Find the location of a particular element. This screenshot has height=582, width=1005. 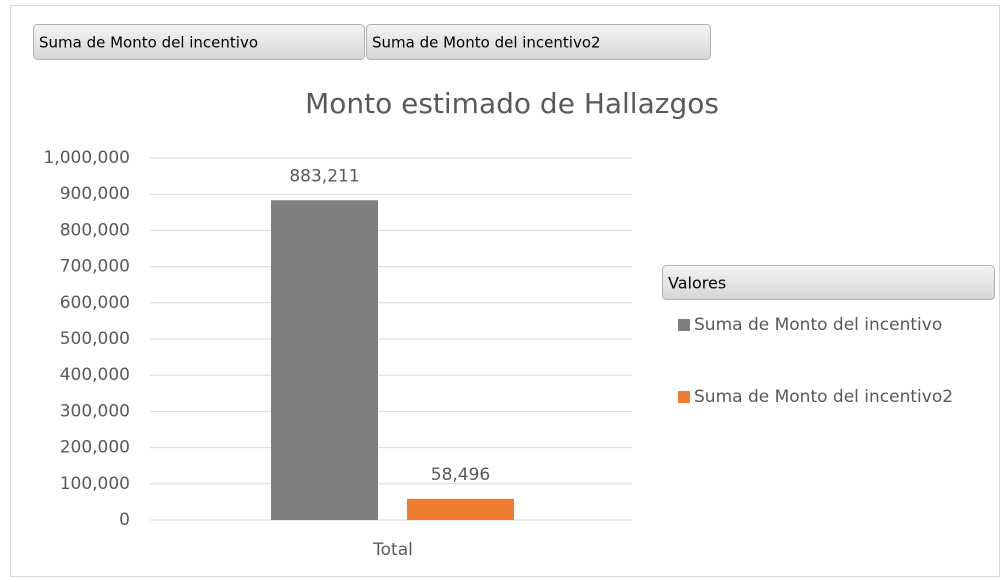

y-tick-label: 800,000 is located at coordinates (95, 230).